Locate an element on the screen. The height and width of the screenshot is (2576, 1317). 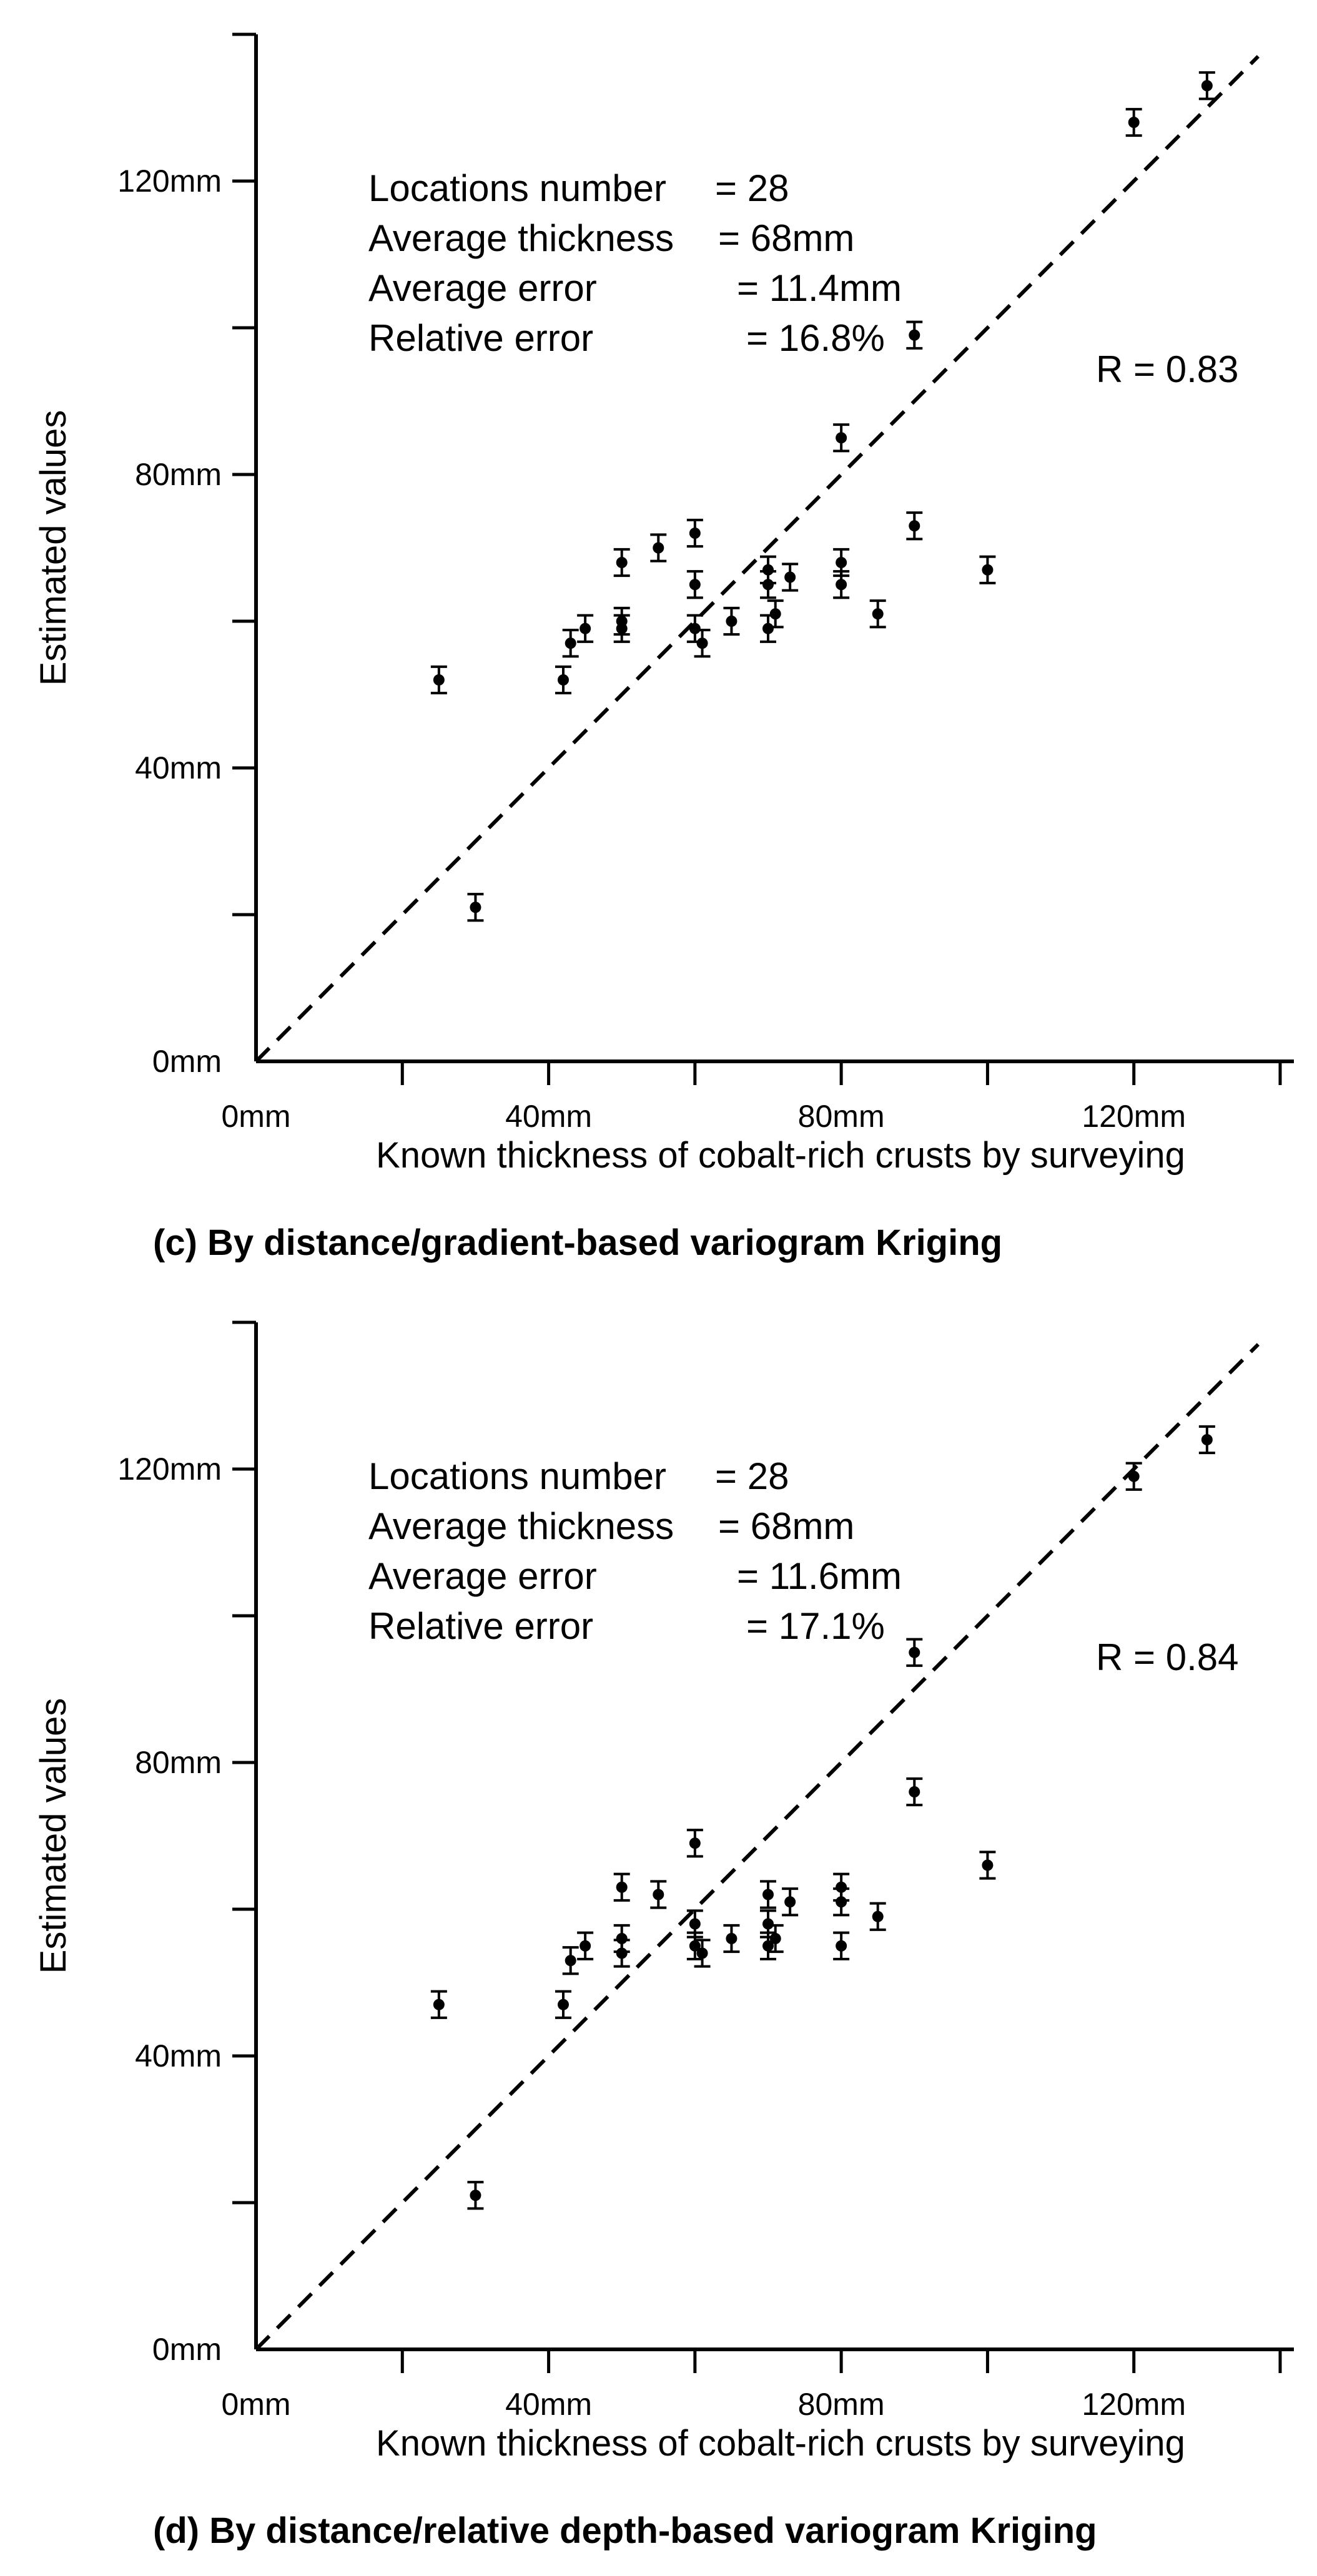
y-tick-label: 80mm is located at coordinates (179, 474).